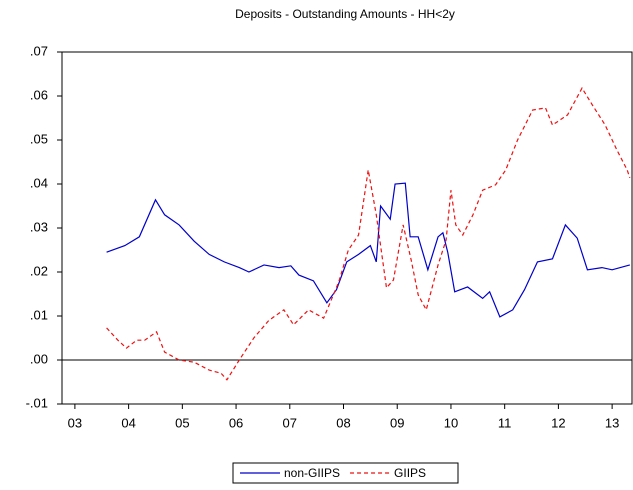 Image resolution: width=633 pixels, height=490 pixels. I want to click on y-tick-label: .07, so click(39, 50).